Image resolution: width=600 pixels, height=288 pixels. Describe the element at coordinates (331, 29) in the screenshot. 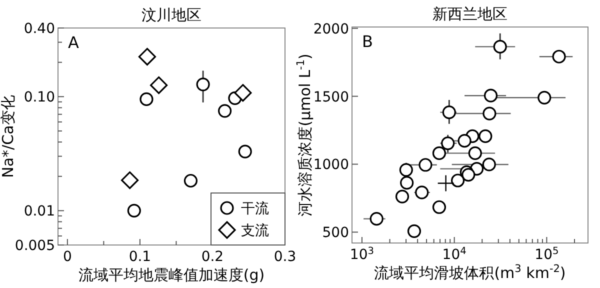

I see `y-tick-label: 2000` at that location.